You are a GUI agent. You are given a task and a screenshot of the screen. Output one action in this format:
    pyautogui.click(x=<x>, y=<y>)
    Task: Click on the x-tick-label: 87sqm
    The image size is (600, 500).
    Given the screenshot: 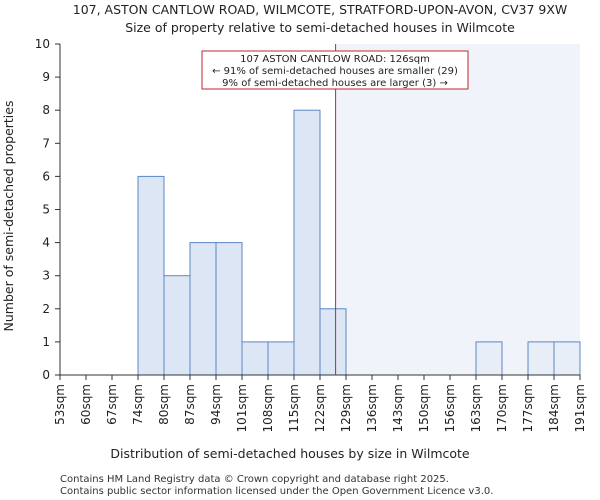 What is the action you would take?
    pyautogui.click(x=190, y=404)
    